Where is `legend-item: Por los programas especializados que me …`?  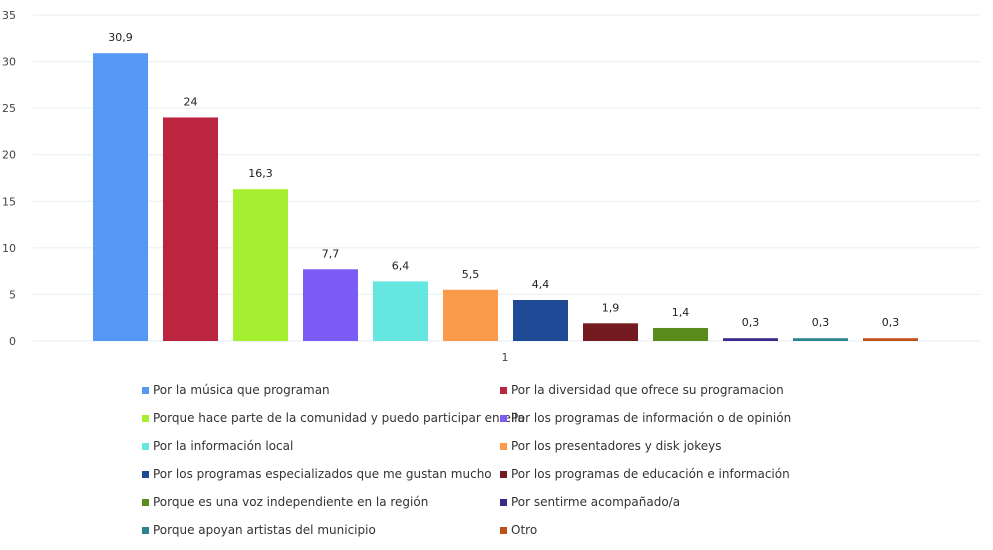
legend-item: Por los programas especializados que me … is located at coordinates (321, 474).